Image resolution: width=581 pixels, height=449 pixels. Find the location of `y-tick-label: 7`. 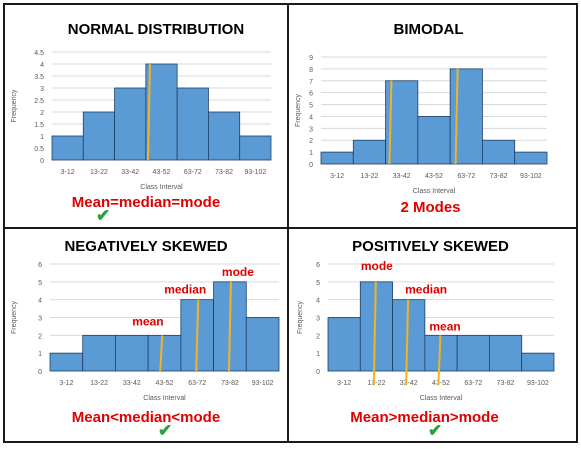

y-tick-label: 7 is located at coordinates (311, 82).